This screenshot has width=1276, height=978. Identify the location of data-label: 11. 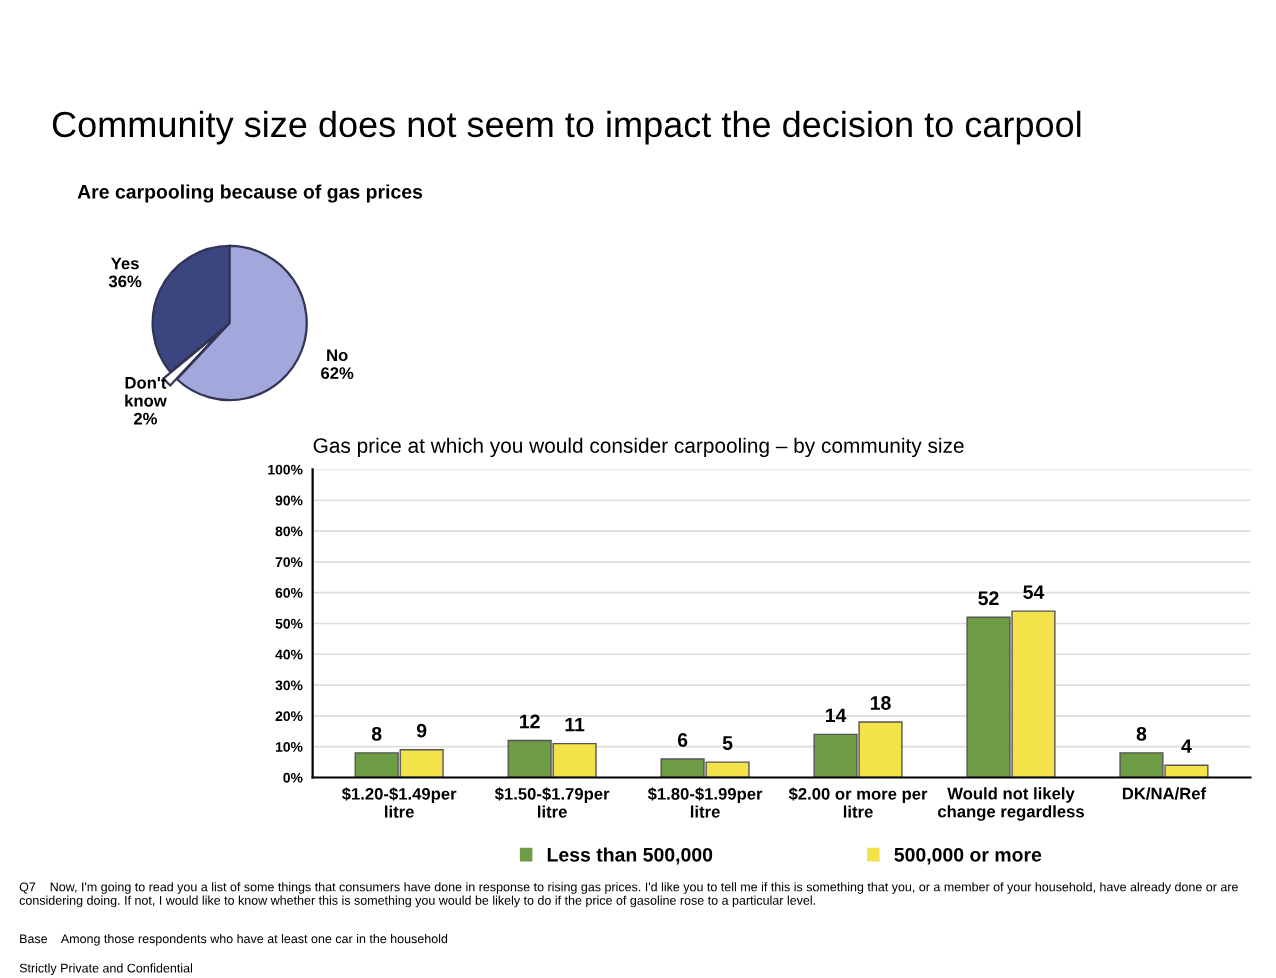
(575, 724).